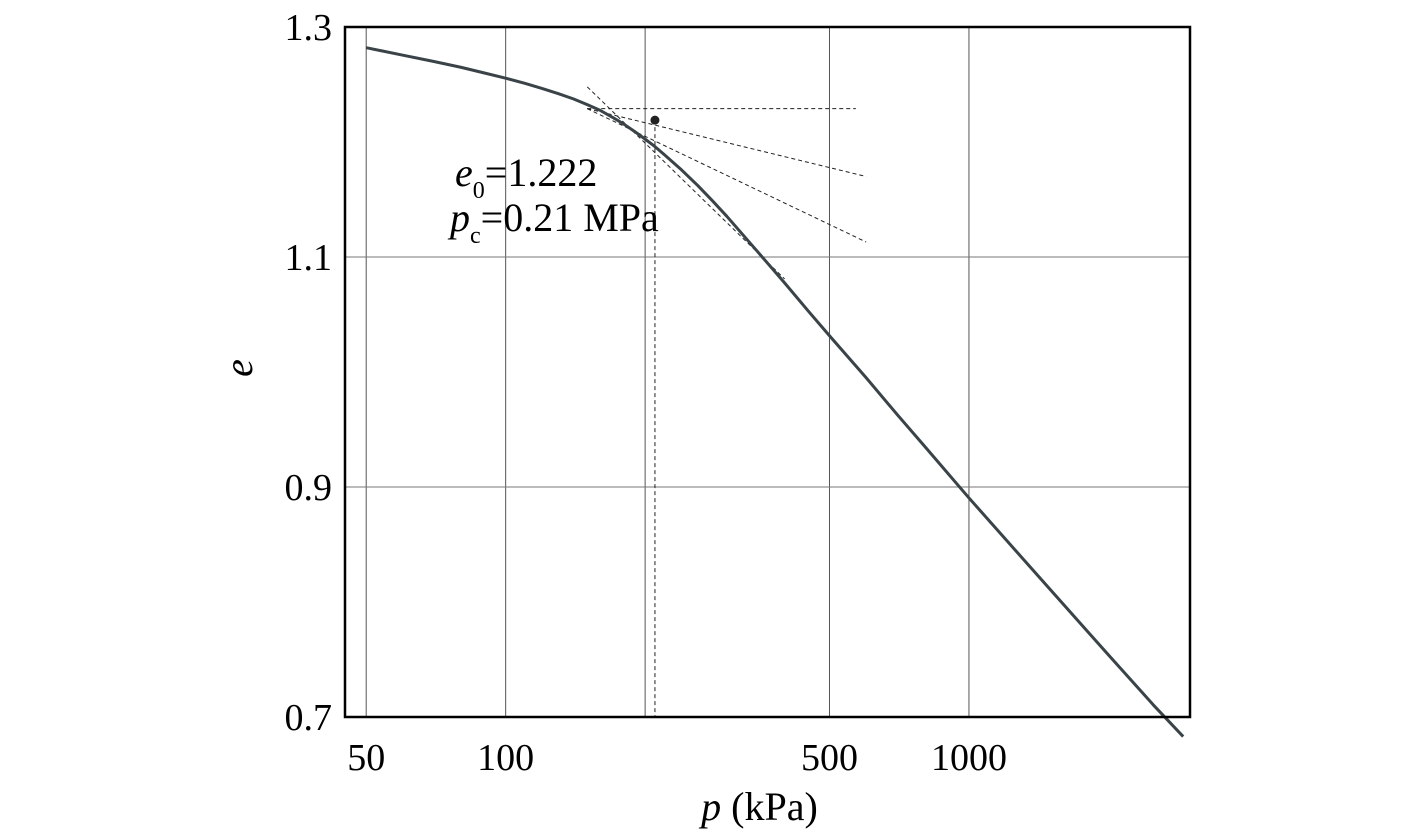  Describe the element at coordinates (309, 718) in the screenshot. I see `y-tick-label: 0.7` at that location.